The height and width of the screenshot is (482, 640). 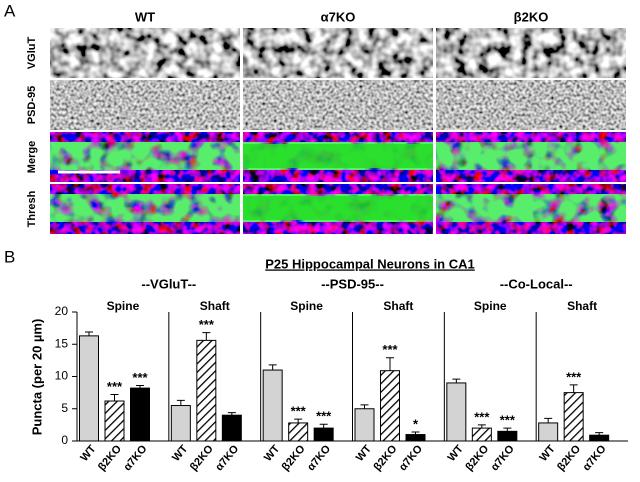 What do you see at coordinates (370, 263) in the screenshot?
I see `chart-title: P25 Hippocampal Neurons in CA1` at bounding box center [370, 263].